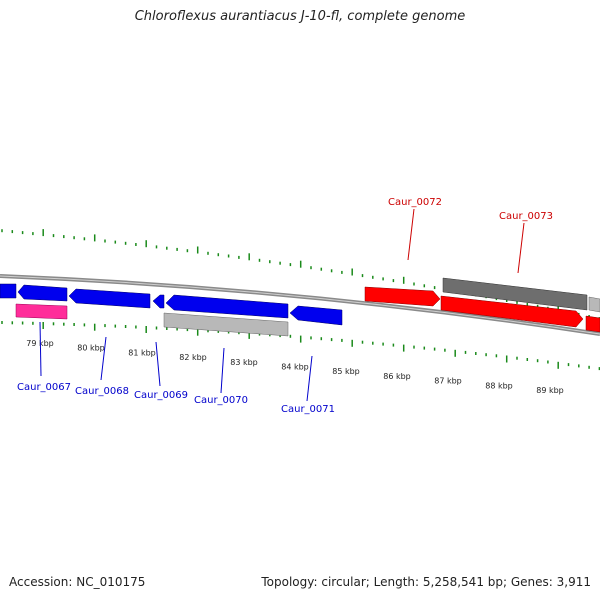 This screenshot has height=600, width=600. What do you see at coordinates (550, 390) in the screenshot?
I see `tick-label: 89 kbp` at bounding box center [550, 390].